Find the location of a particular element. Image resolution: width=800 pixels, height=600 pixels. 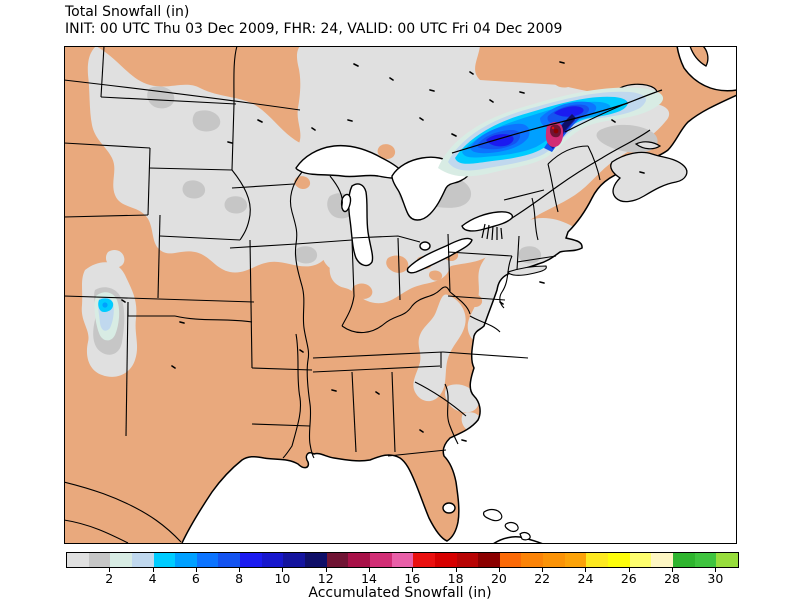

colorbar-tick-label: 16 is located at coordinates (412, 578).